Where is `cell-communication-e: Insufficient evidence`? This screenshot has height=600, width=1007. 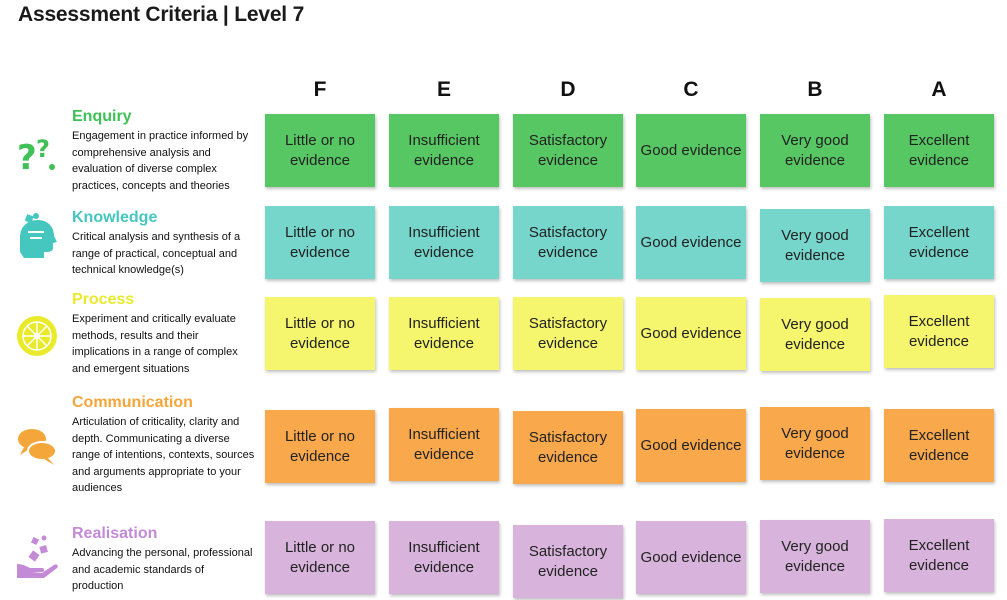
cell-communication-e: Insufficient evidence is located at coordinates (444, 444).